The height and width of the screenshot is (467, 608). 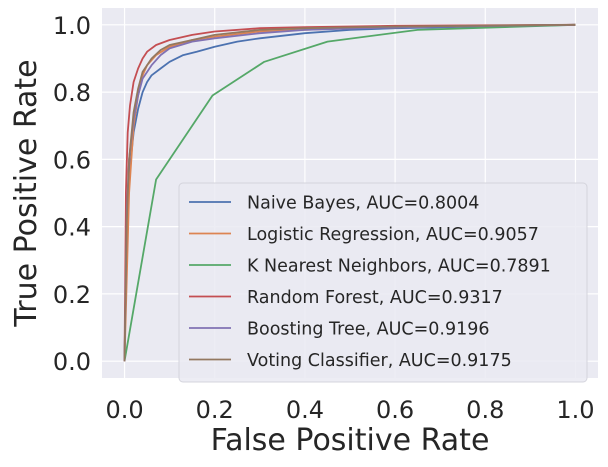 What do you see at coordinates (375, 298) in the screenshot?
I see `legend-label-random-forest: Random Forest, AUC=0.9317` at bounding box center [375, 298].